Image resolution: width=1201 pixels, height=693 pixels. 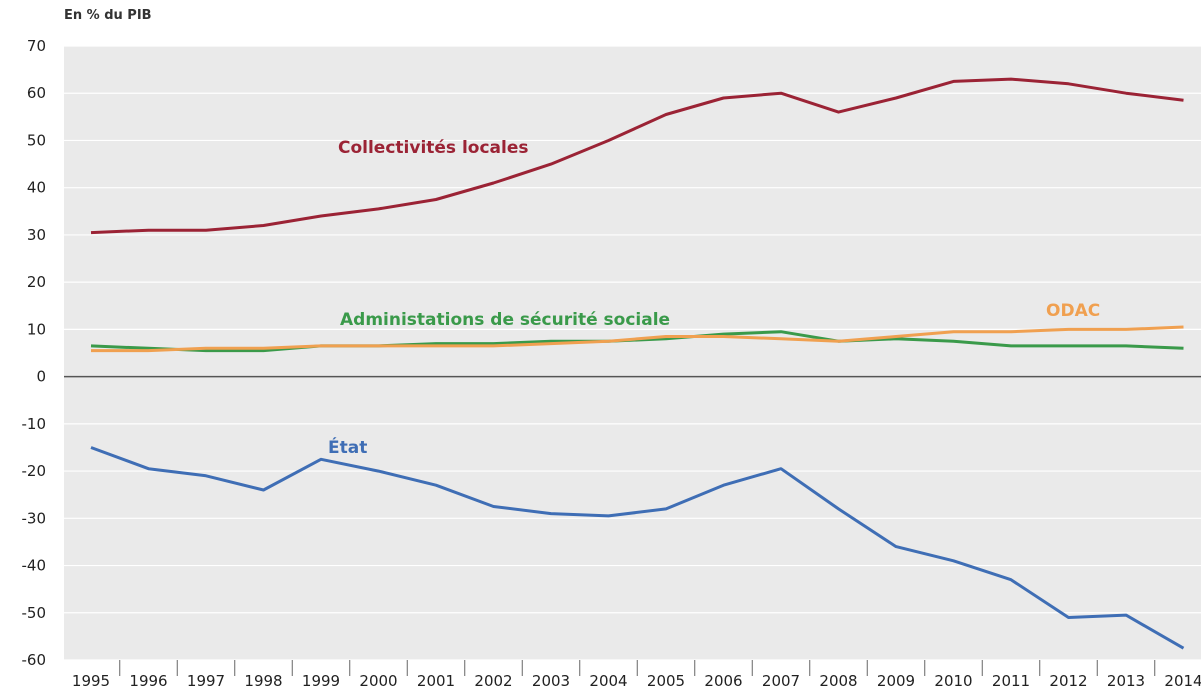 I want to click on x-tick-label: 2000, so click(x=378, y=681).